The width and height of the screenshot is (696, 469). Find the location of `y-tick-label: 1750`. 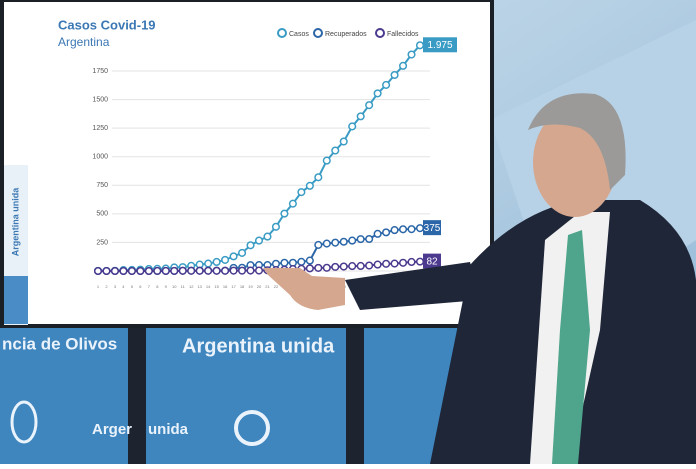

y-tick-label: 1750 is located at coordinates (100, 71).